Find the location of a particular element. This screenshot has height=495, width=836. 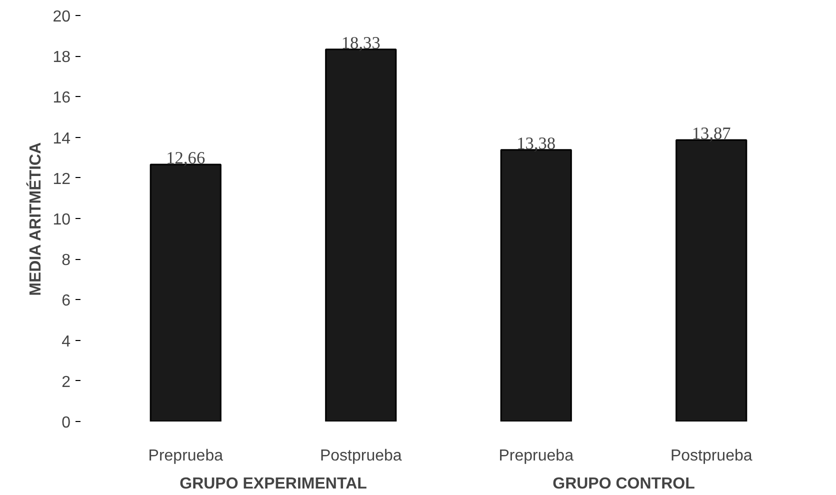

y-tick-label: 20 is located at coordinates (61, 17).